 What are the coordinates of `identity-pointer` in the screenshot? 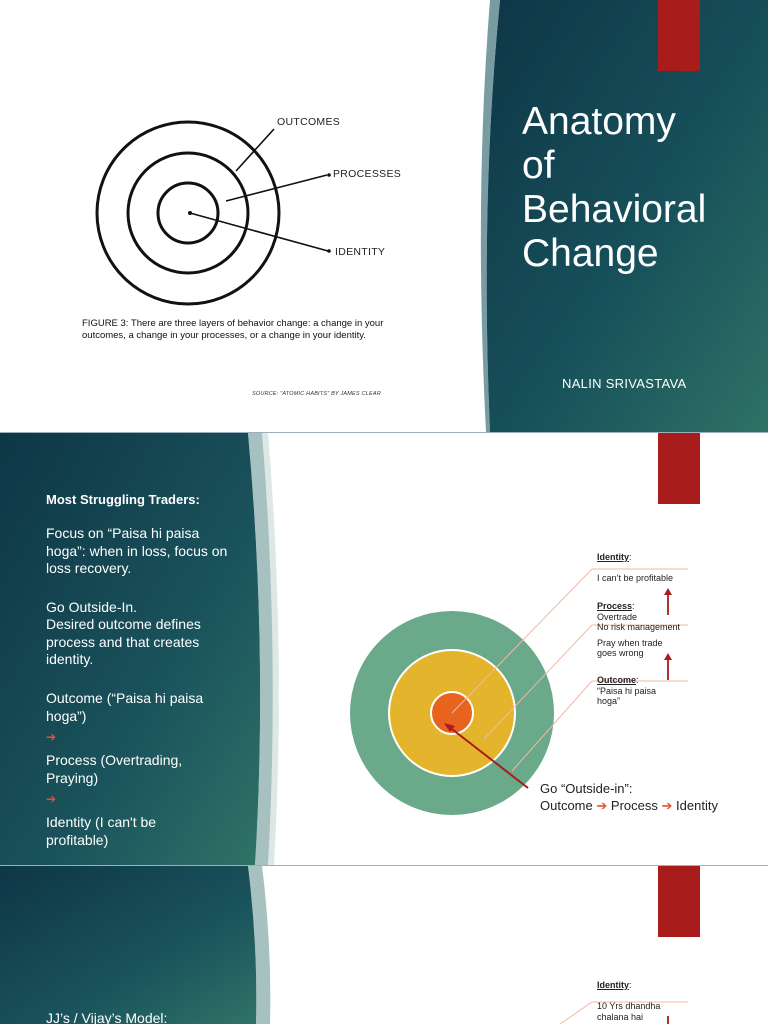 It's located at (259, 232).